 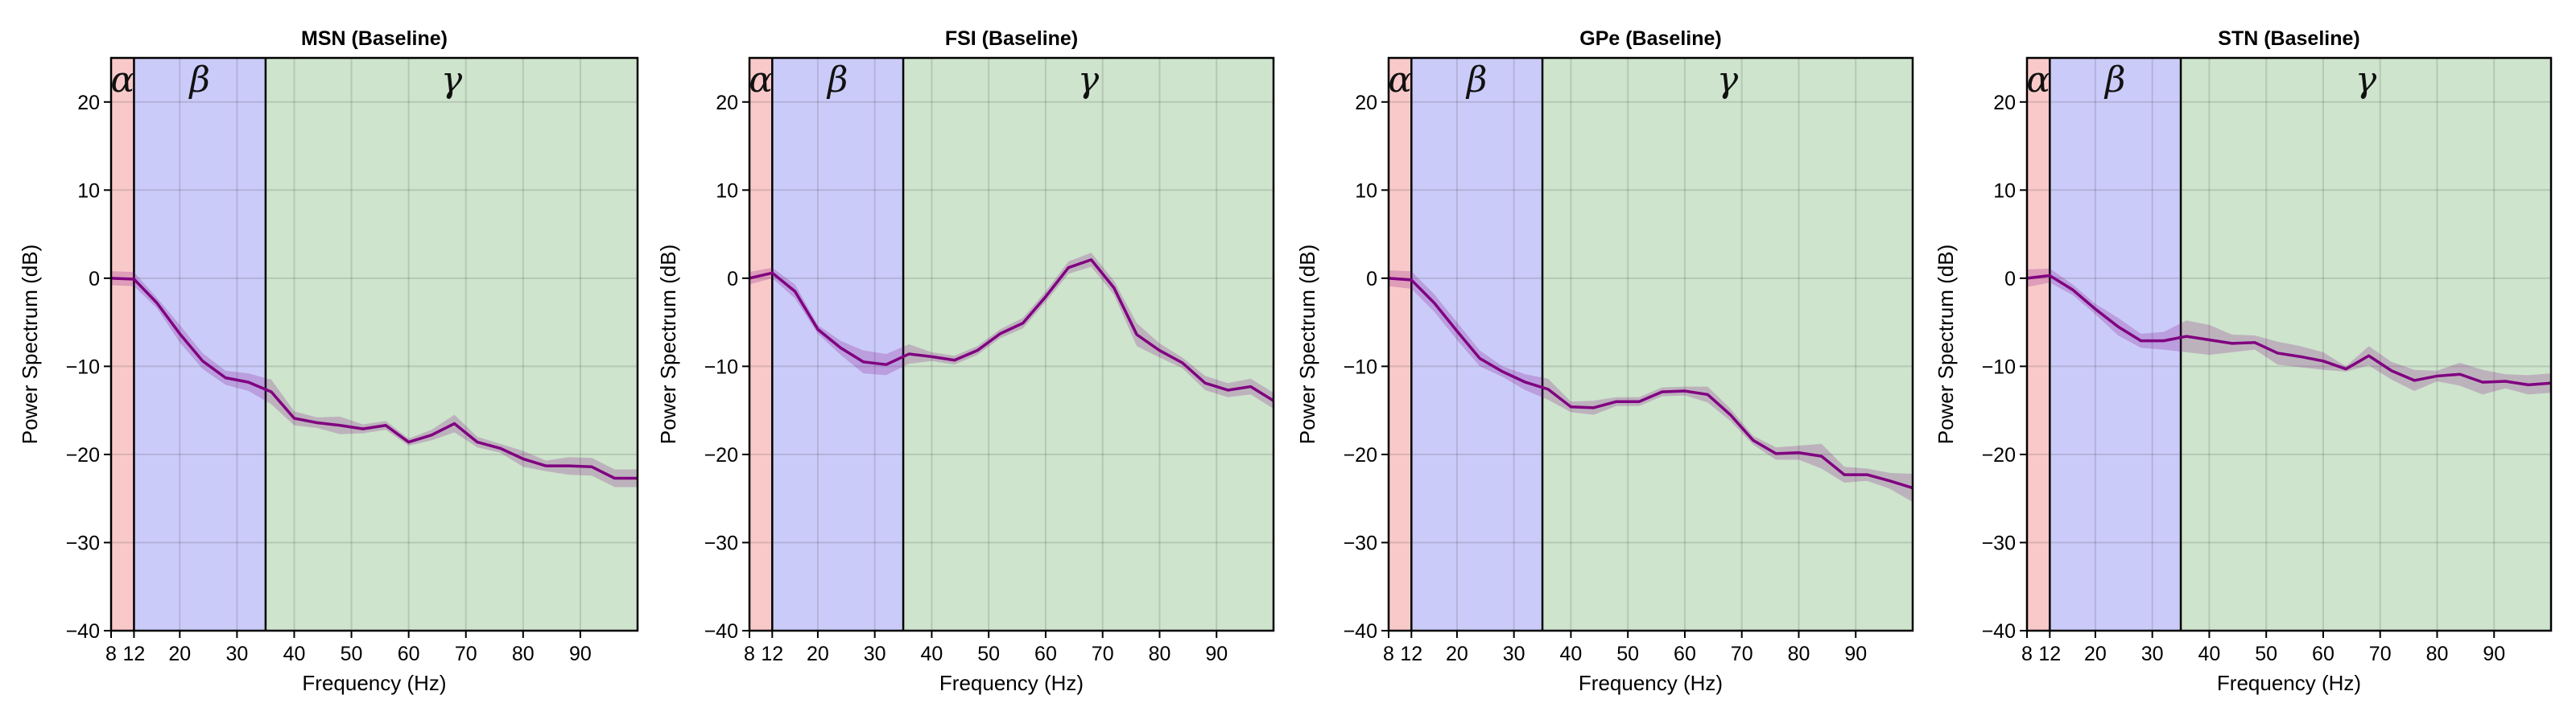 I want to click on chart-title: MSN (Baseline), so click(x=374, y=38).